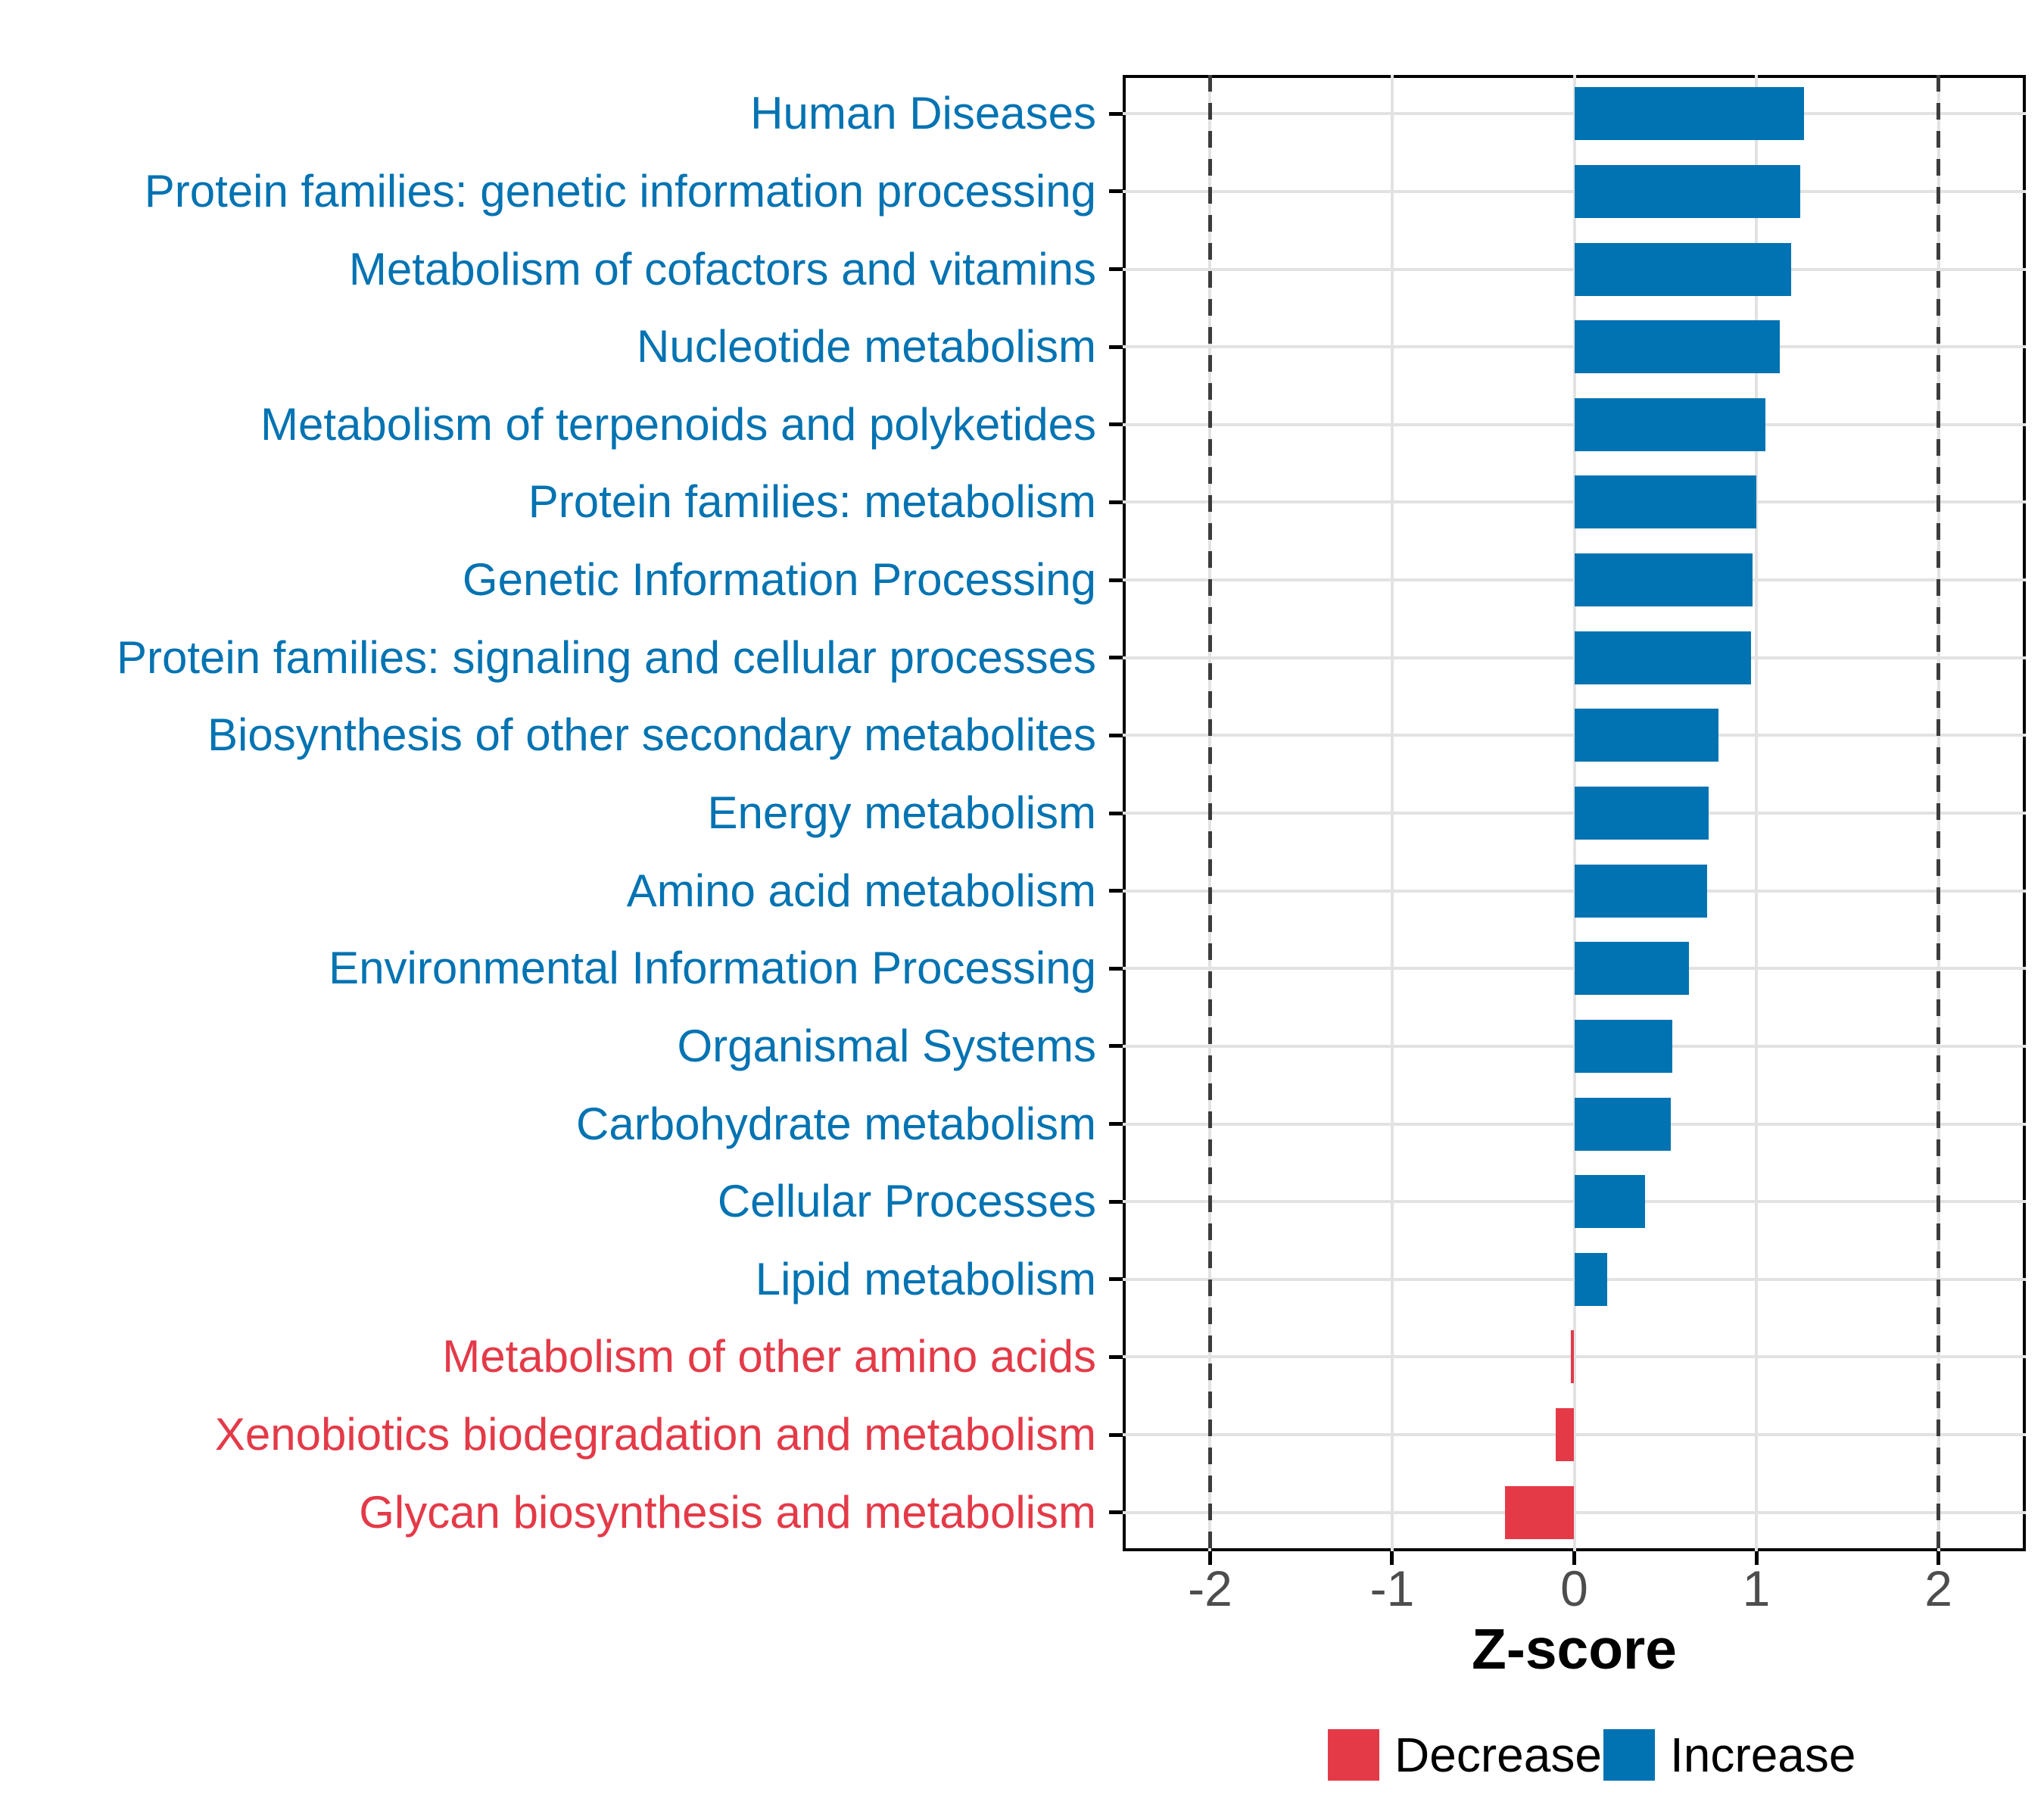 This screenshot has height=1817, width=2044. I want to click on category-label: Cellular Processes, so click(907, 1201).